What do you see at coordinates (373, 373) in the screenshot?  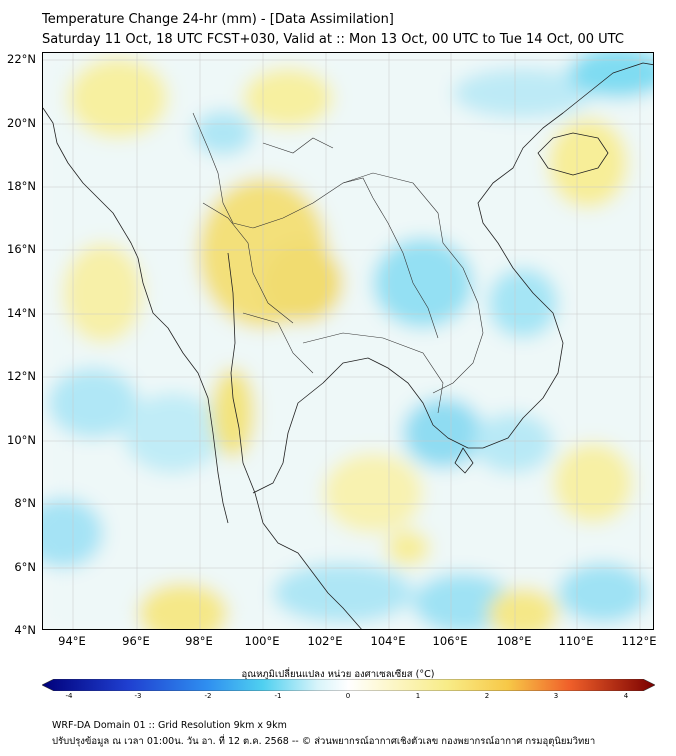 I see `border-cambodia` at bounding box center [373, 373].